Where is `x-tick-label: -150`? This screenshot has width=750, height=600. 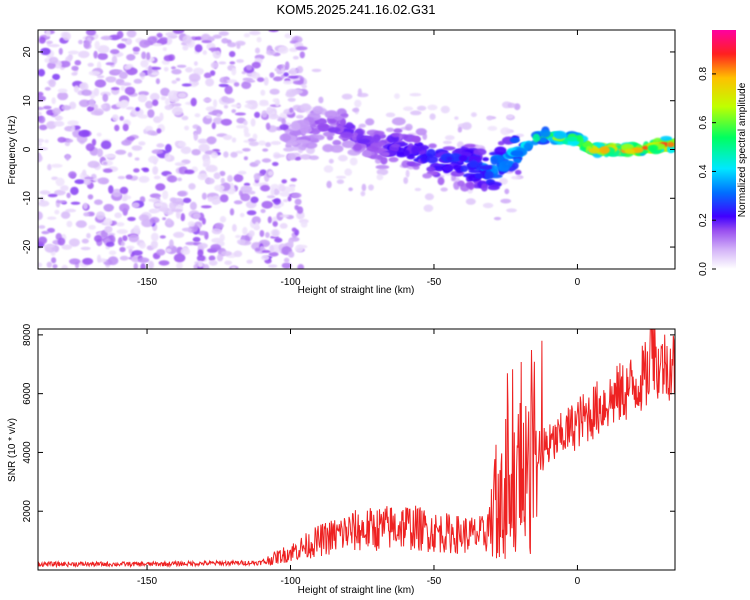 x-tick-label: -150 is located at coordinates (147, 282).